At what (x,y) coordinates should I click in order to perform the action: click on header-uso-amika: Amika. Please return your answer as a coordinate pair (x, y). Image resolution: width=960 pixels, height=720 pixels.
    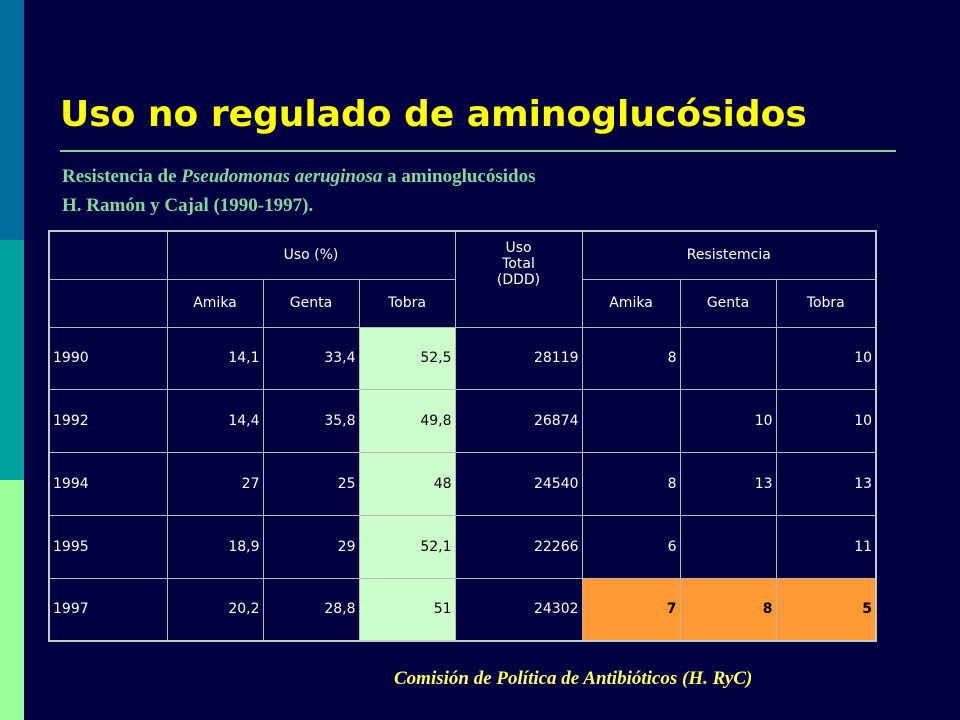
    Looking at the image, I should click on (215, 303).